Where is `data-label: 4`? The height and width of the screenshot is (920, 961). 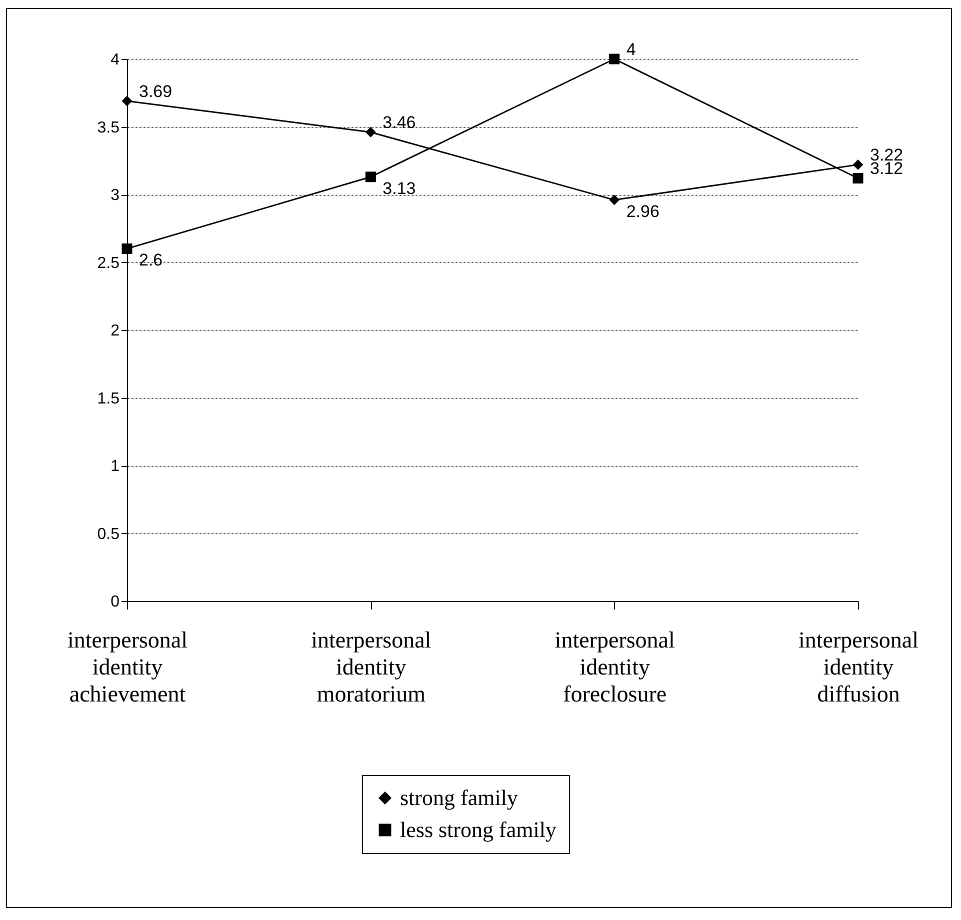
data-label: 4 is located at coordinates (631, 49).